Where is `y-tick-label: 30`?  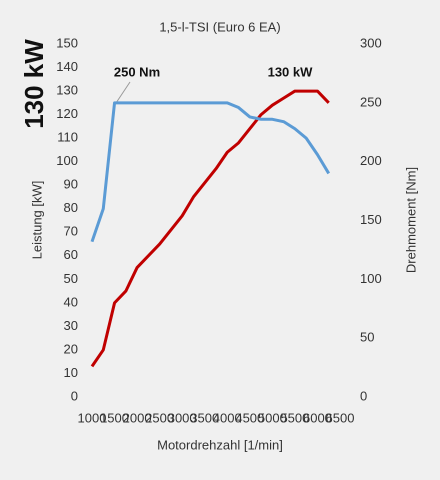 y-tick-label: 30 is located at coordinates (71, 325).